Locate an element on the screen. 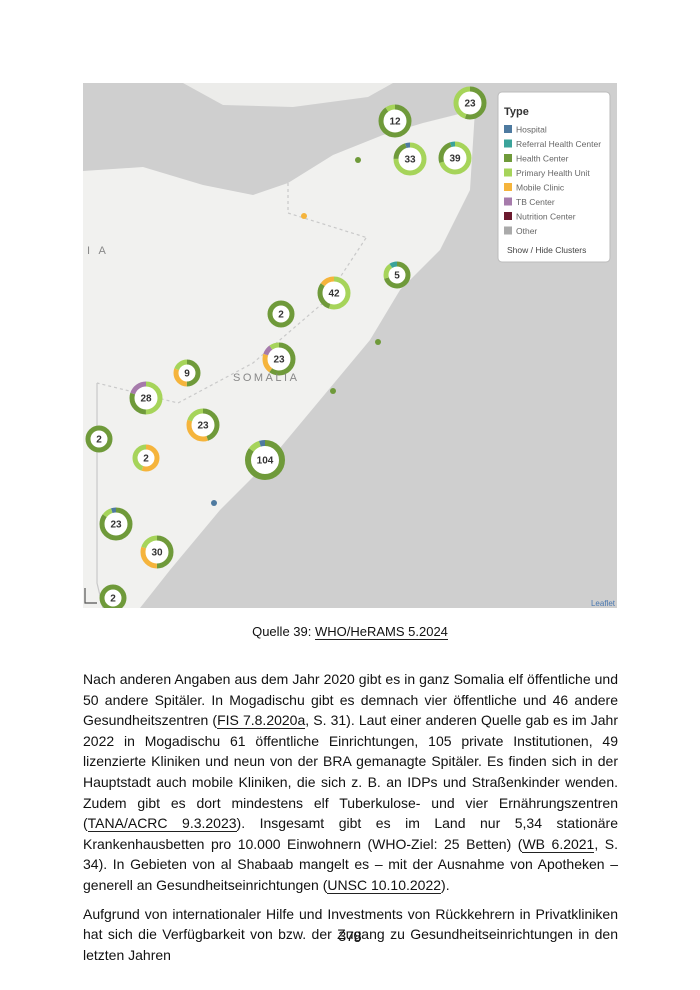 This screenshot has width=700, height=990. legend-item: Nutrition Center is located at coordinates (546, 217).